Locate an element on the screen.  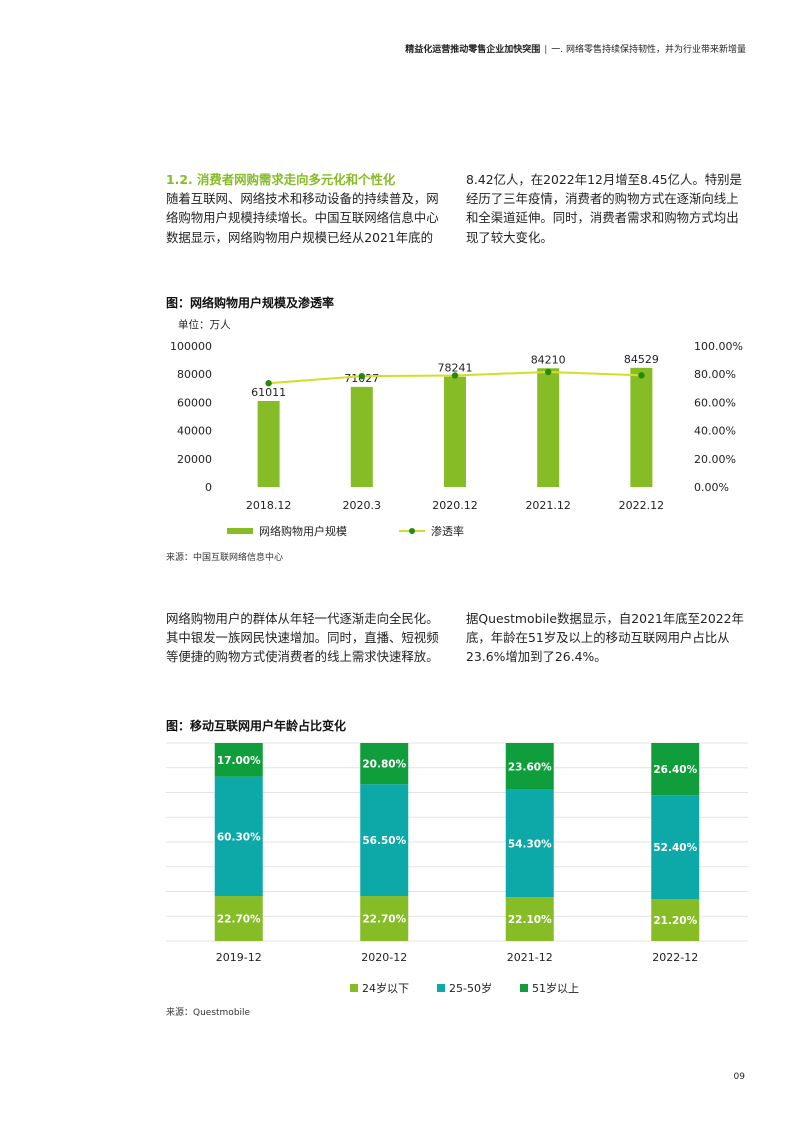
y-tick-label: 40000 is located at coordinates (194, 431).